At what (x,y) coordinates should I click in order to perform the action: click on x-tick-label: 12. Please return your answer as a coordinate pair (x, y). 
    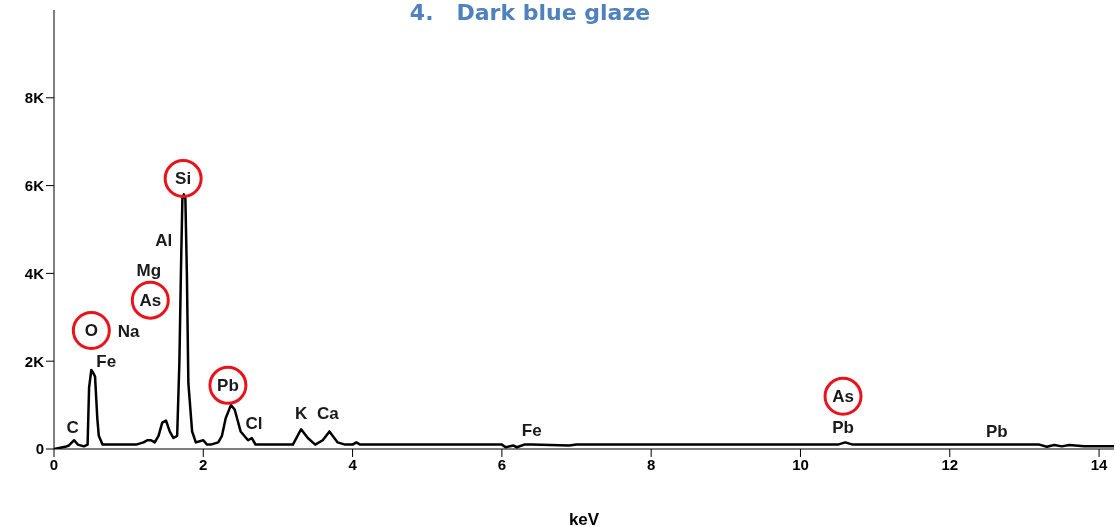
    Looking at the image, I should click on (950, 464).